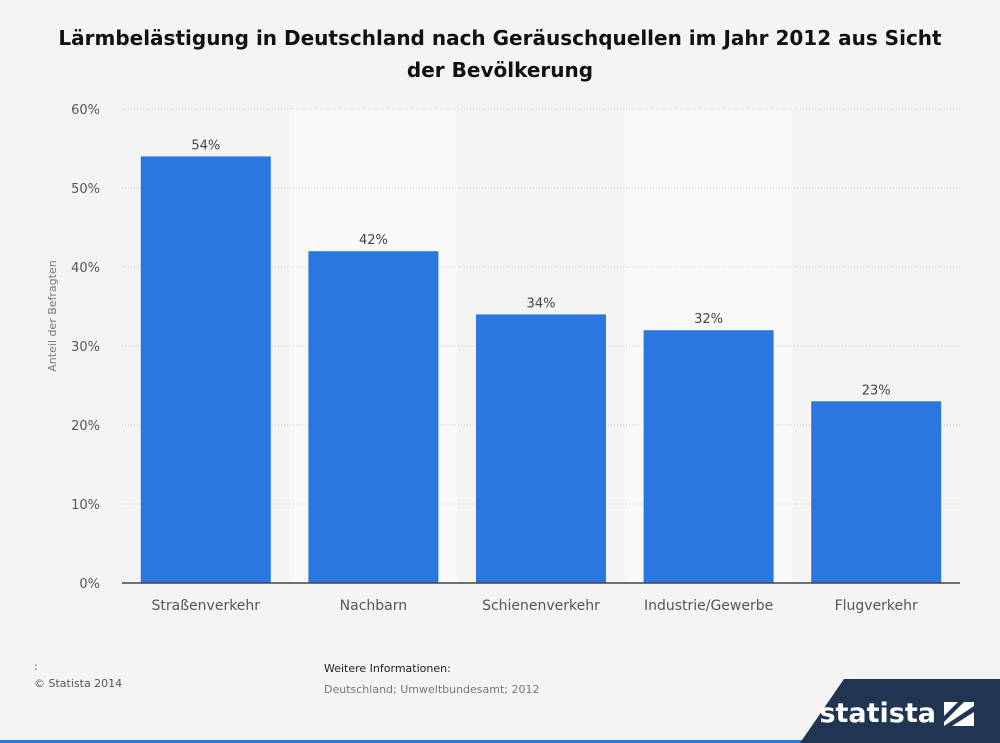 This screenshot has height=743, width=1000. Describe the element at coordinates (85, 189) in the screenshot. I see `y-tick-label: 50%` at that location.